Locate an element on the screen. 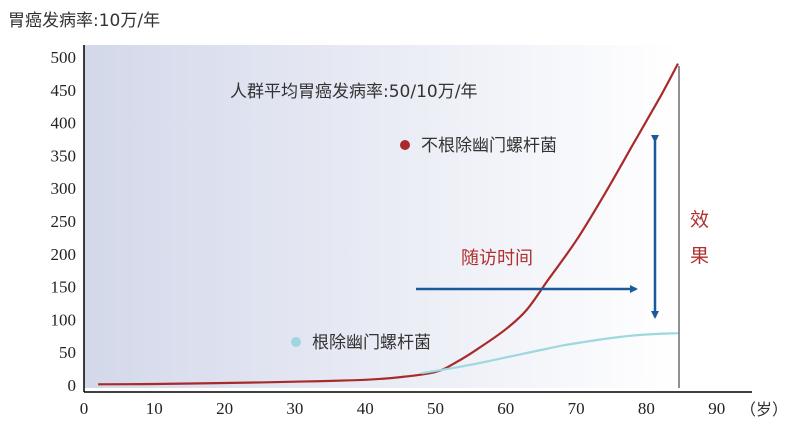 The width and height of the screenshot is (804, 439). y-tick-label: 200 is located at coordinates (64, 254).